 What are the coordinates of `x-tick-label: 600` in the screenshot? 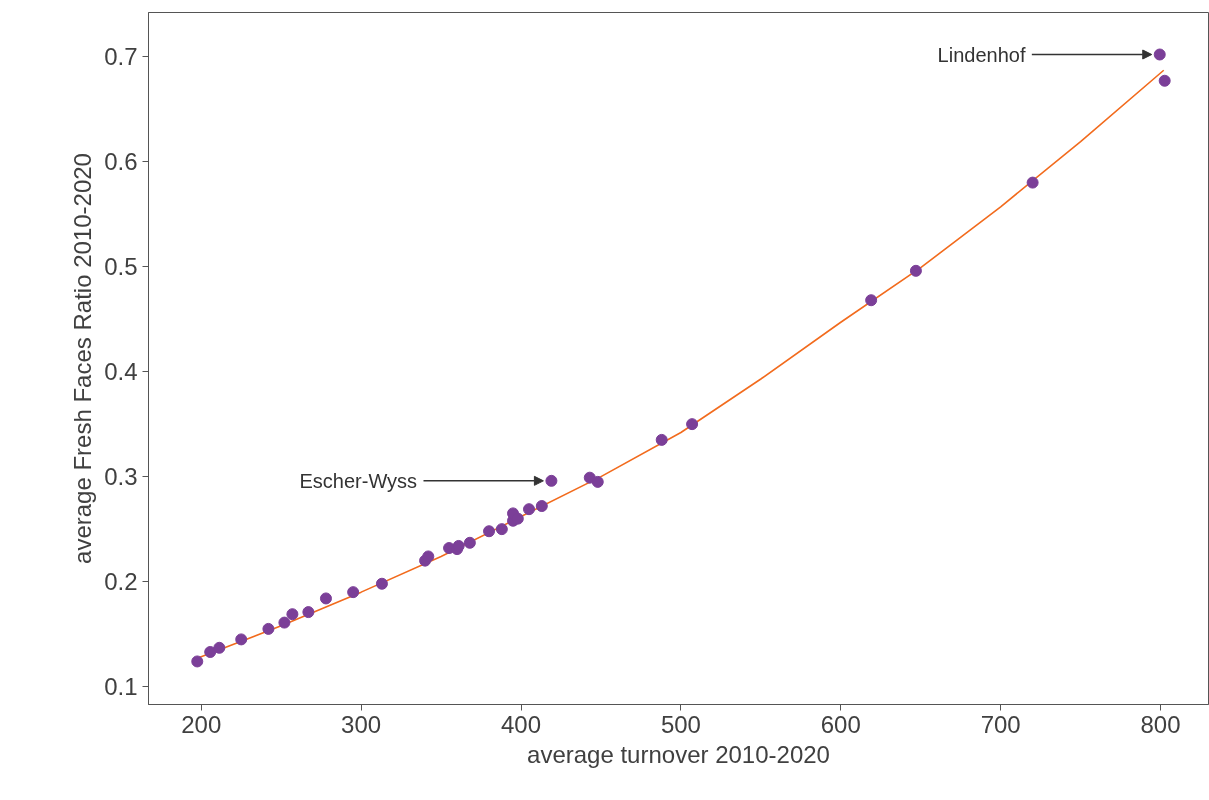 It's located at (840, 724).